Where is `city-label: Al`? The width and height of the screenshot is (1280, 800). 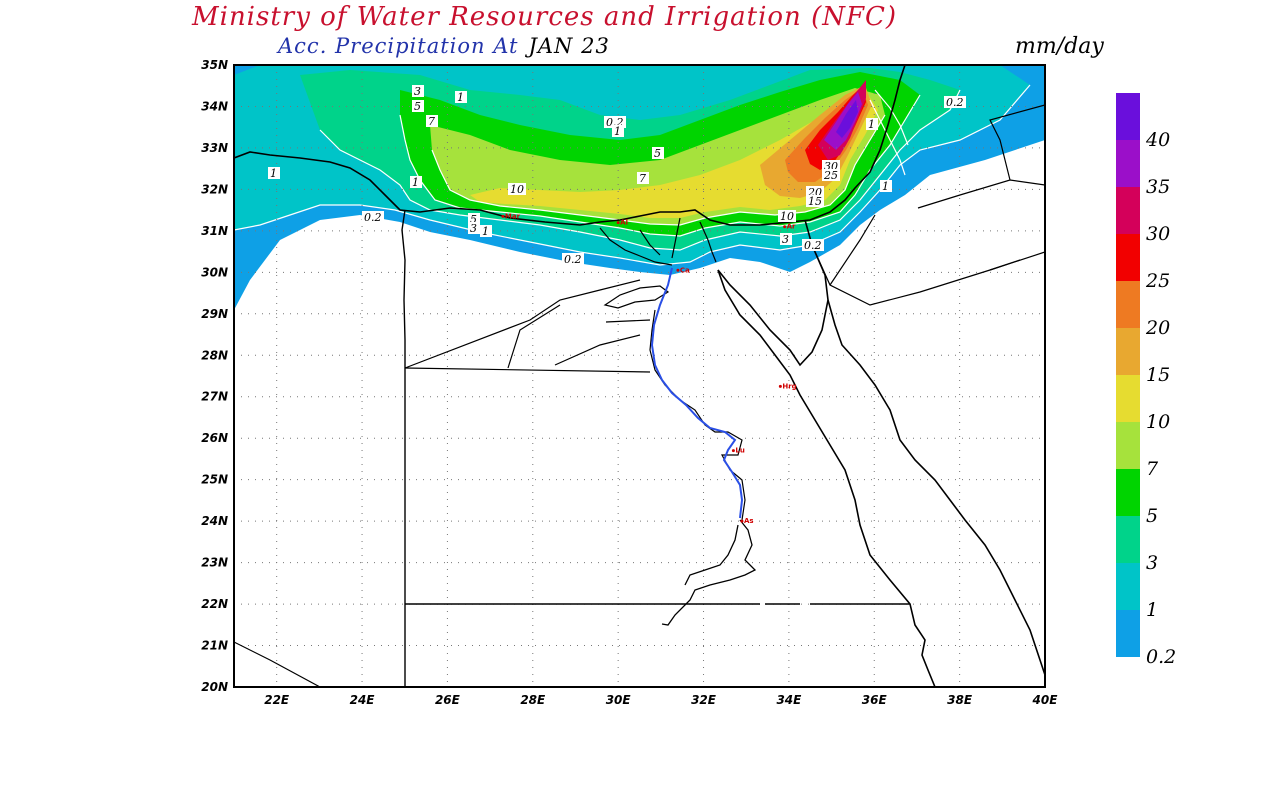 city-label: Al is located at coordinates (624, 223).